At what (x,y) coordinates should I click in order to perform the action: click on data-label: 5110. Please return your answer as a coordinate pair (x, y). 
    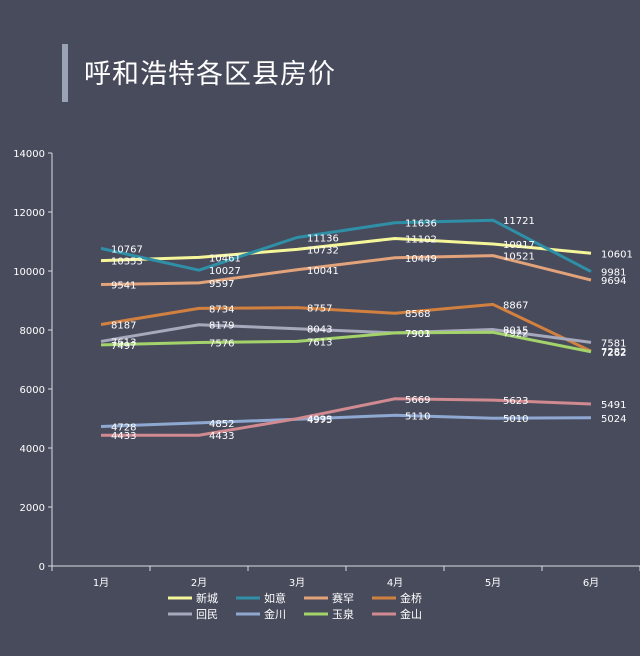
    Looking at the image, I should click on (417, 416).